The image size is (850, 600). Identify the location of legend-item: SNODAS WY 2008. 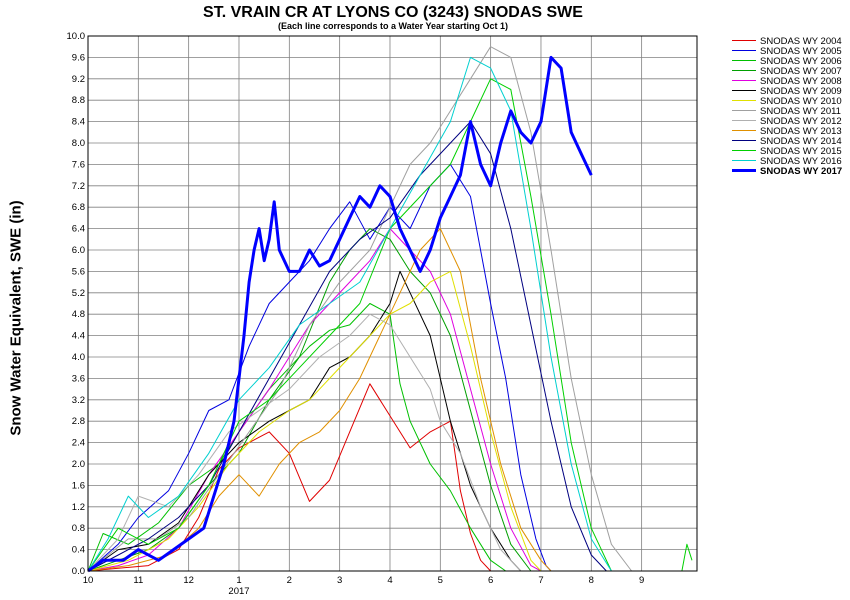
(787, 82).